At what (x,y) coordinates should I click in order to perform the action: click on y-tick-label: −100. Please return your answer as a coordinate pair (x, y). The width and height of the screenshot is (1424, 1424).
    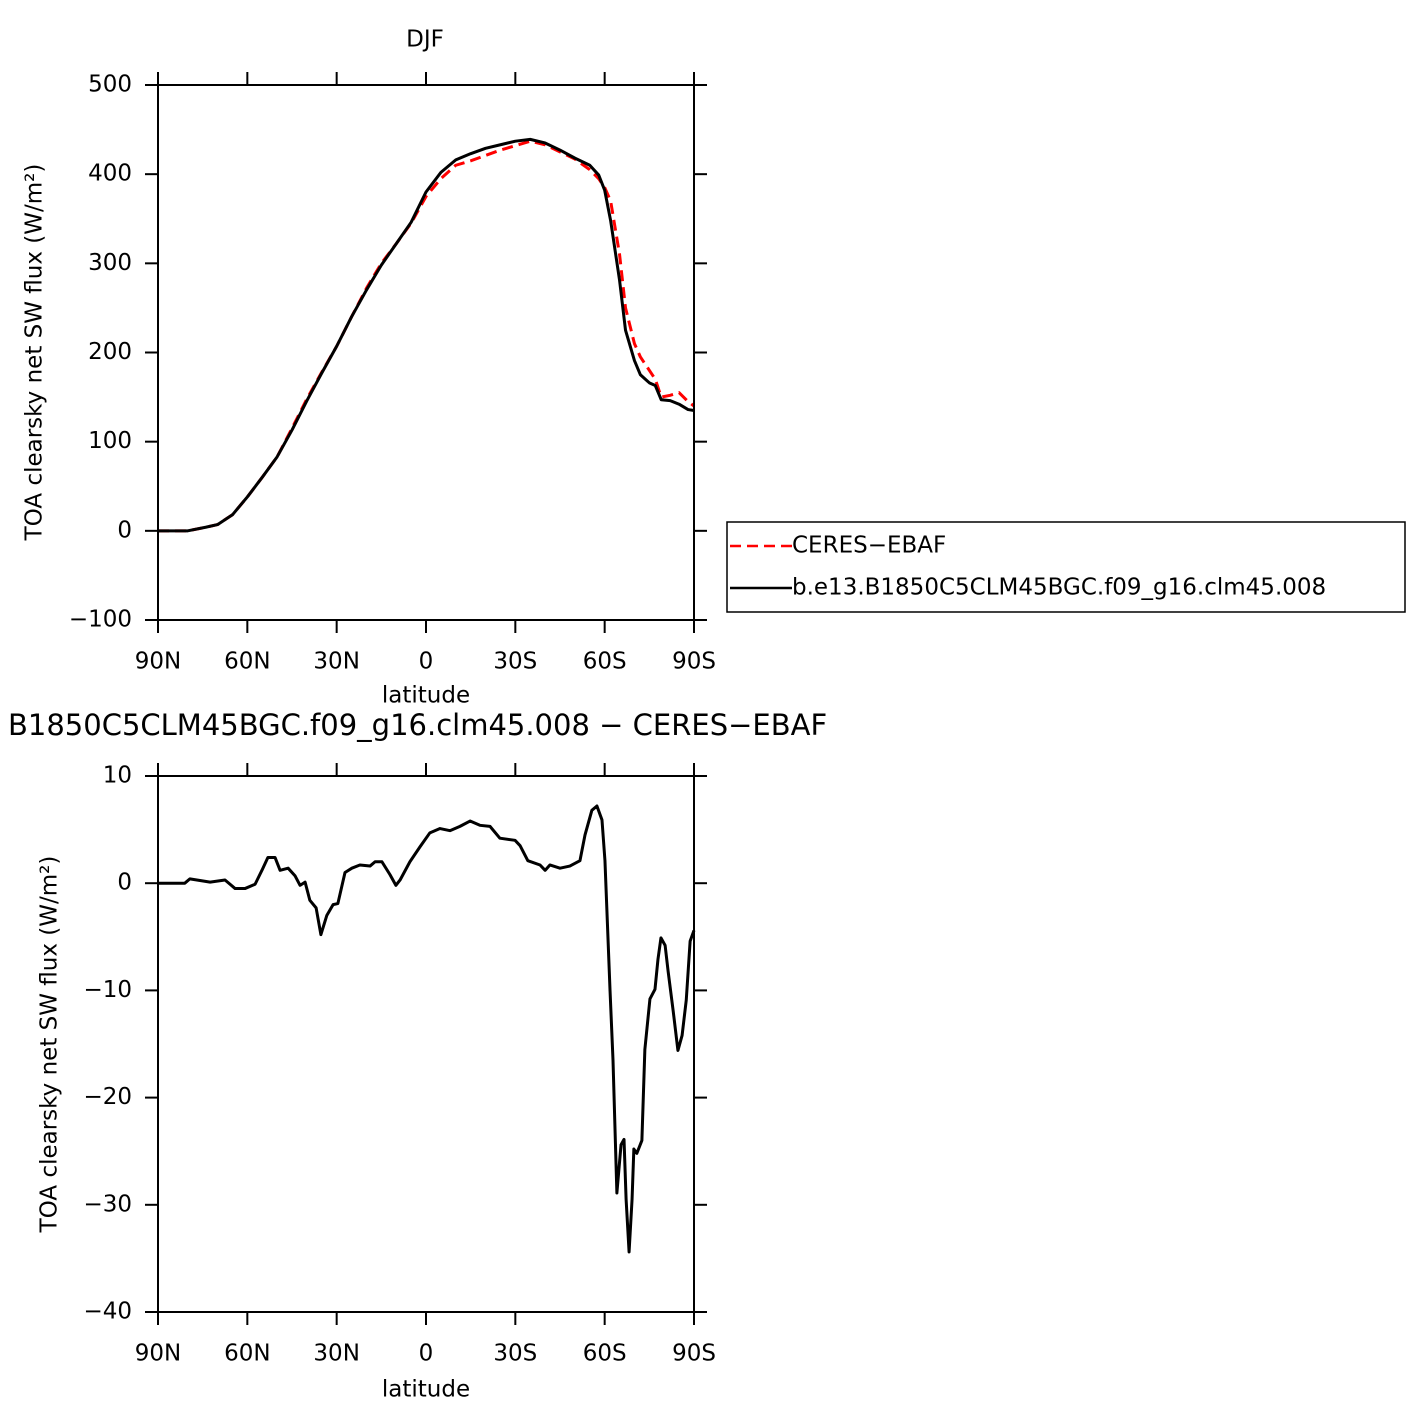
    Looking at the image, I should click on (100, 620).